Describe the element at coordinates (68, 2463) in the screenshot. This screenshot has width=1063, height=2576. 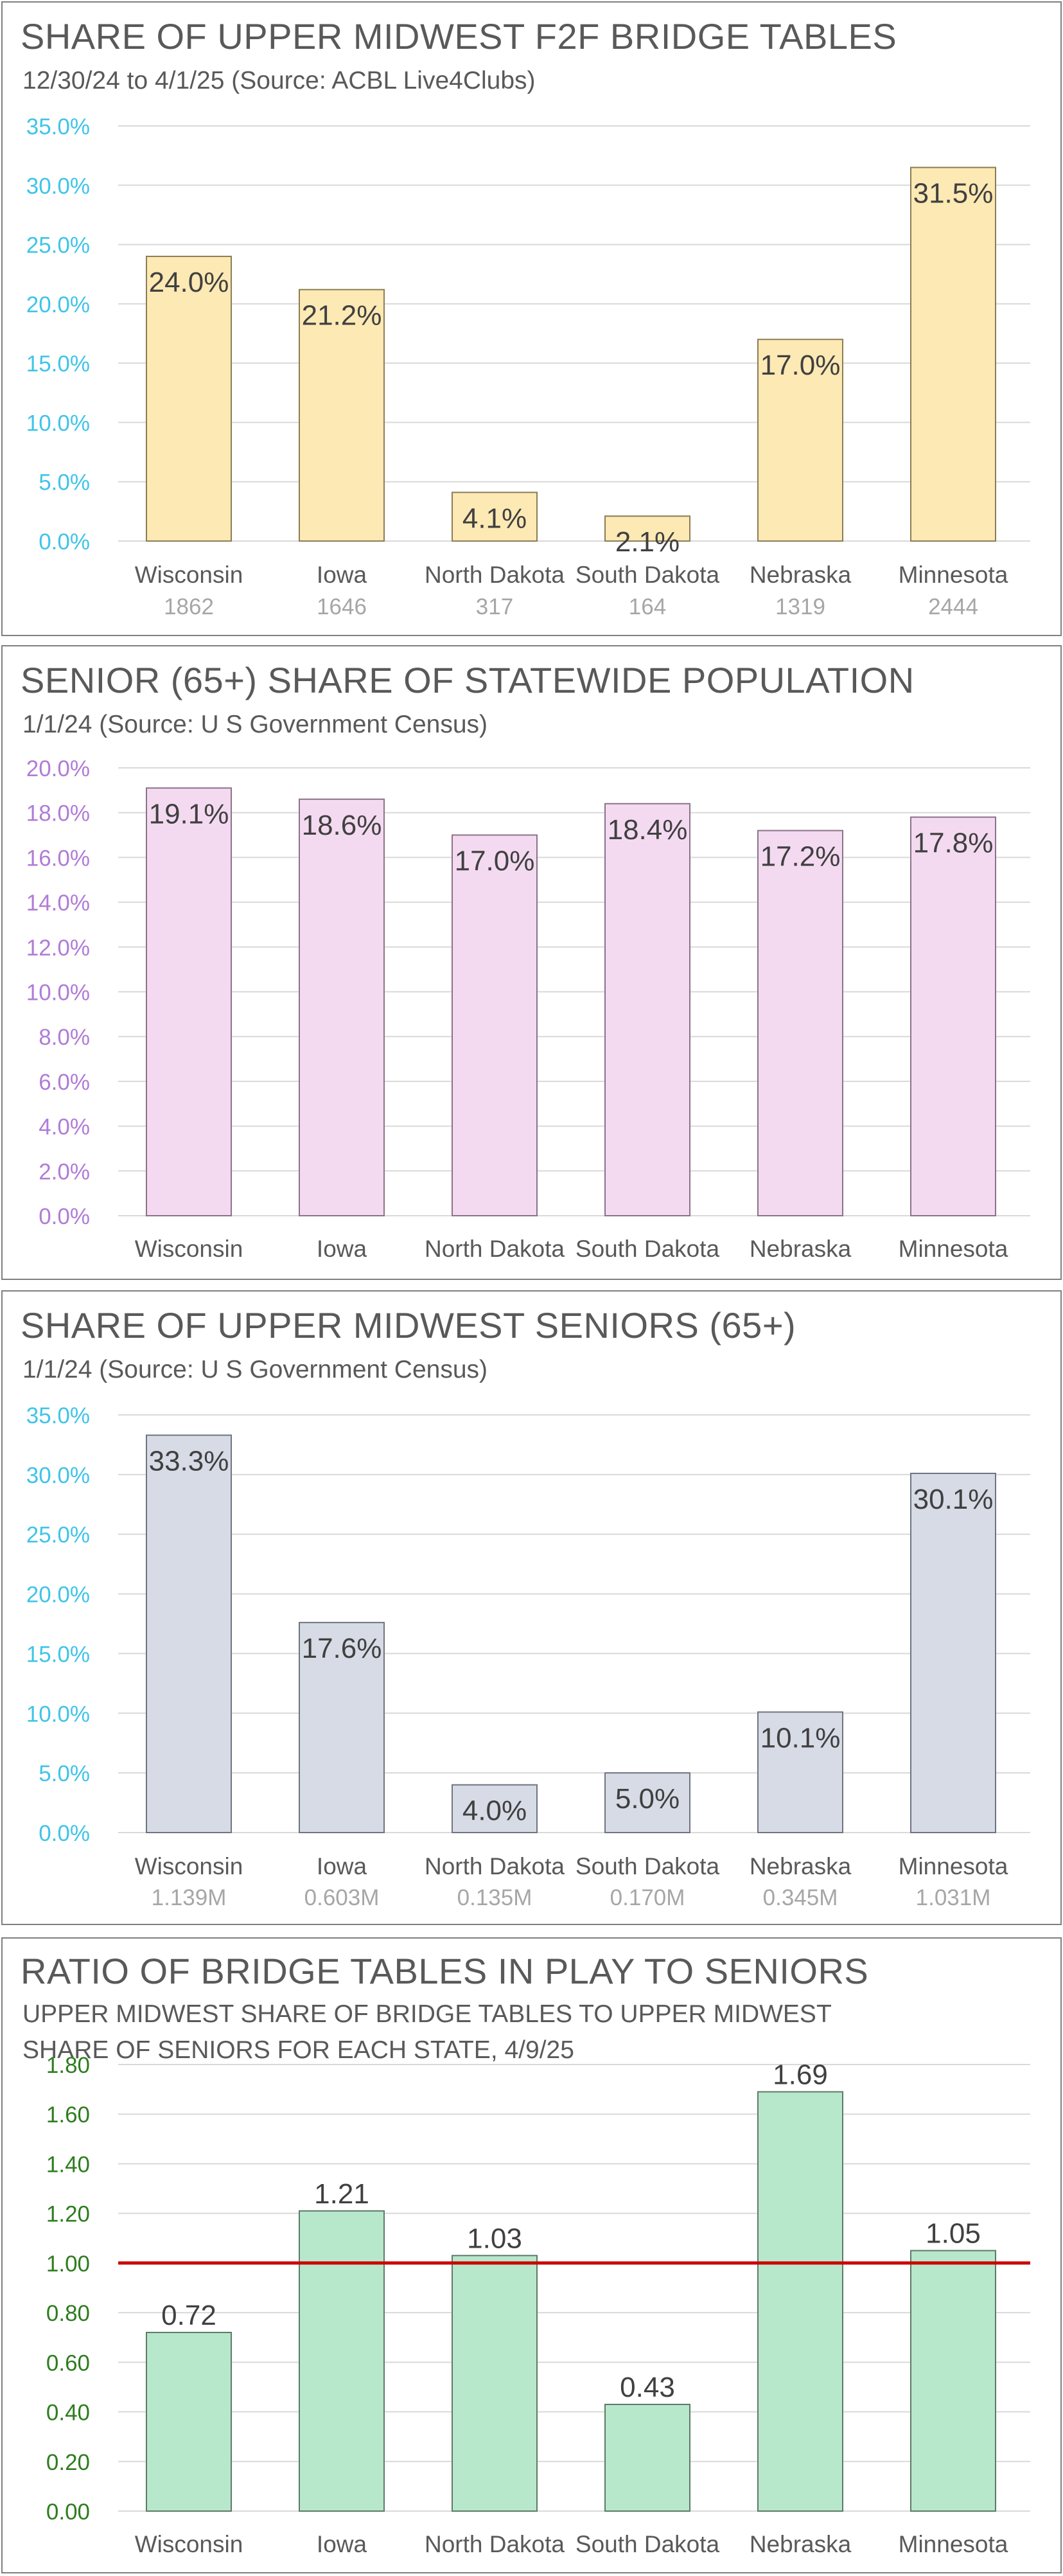
I see `y-tick-label: 0.20` at that location.